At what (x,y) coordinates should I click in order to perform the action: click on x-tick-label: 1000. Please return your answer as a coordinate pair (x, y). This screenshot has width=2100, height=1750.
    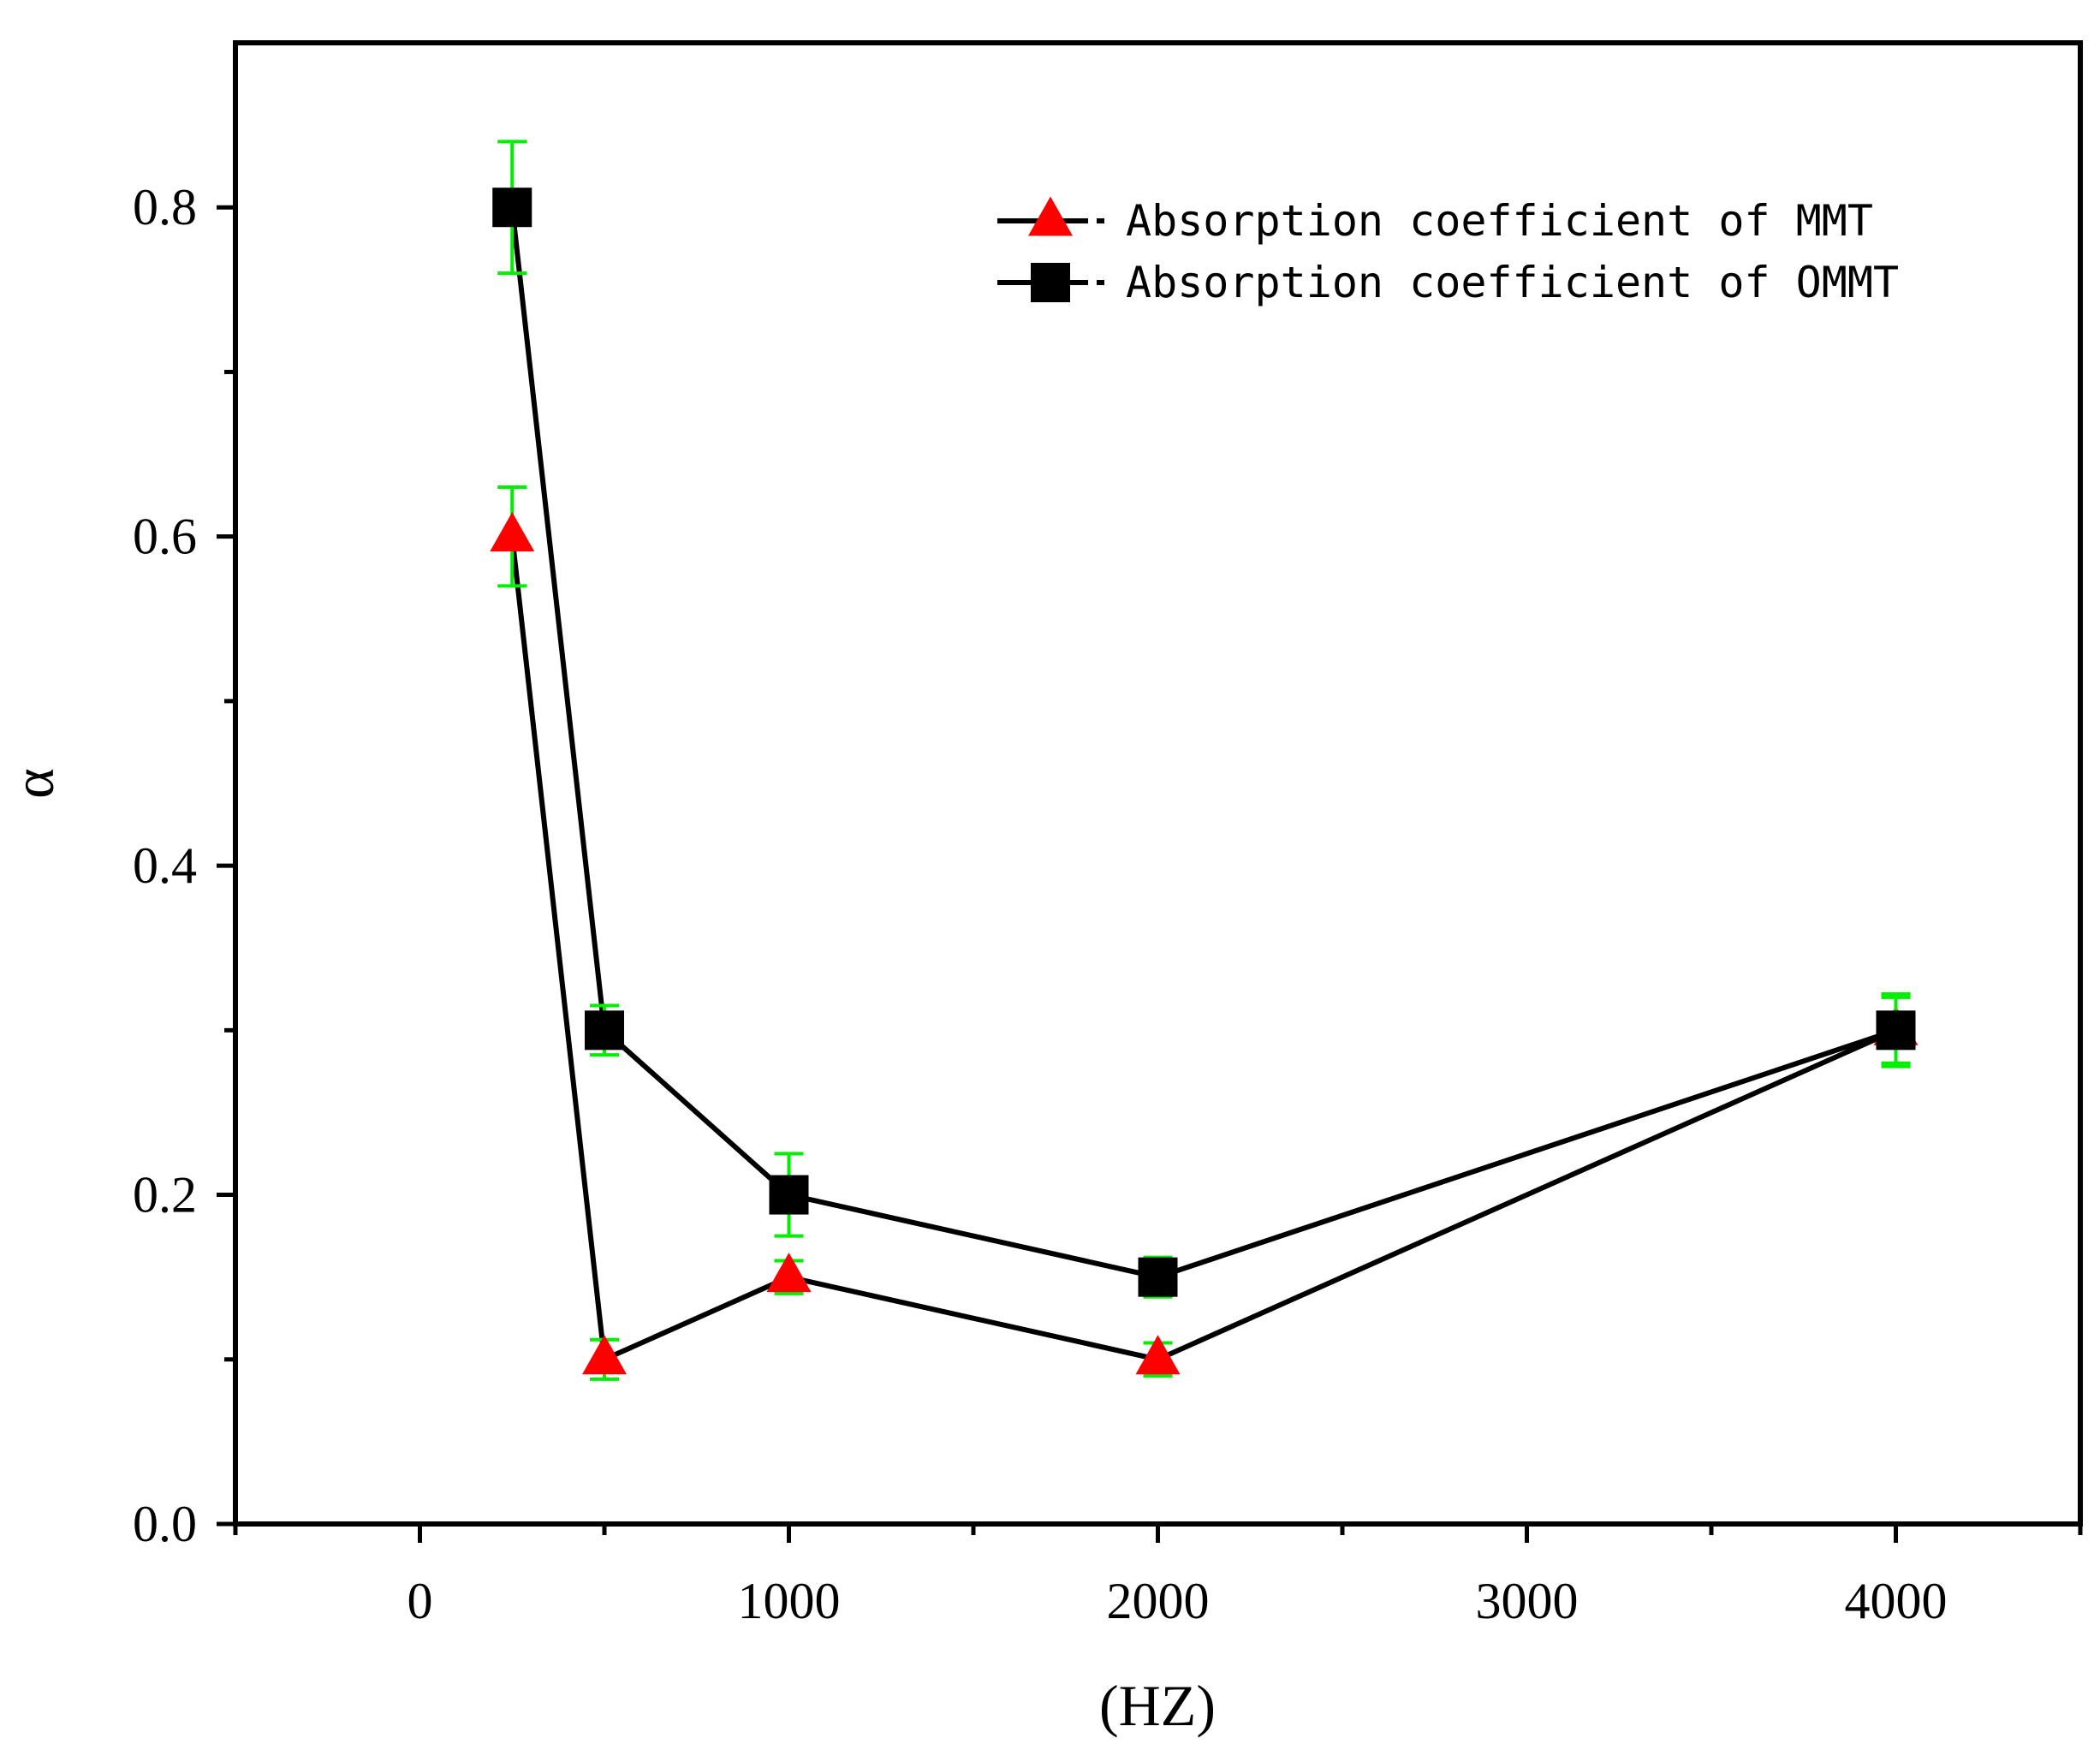
    Looking at the image, I should click on (789, 1601).